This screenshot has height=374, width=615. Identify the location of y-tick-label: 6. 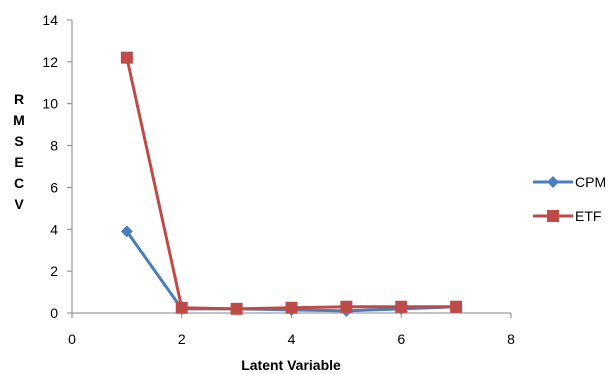
(54, 187).